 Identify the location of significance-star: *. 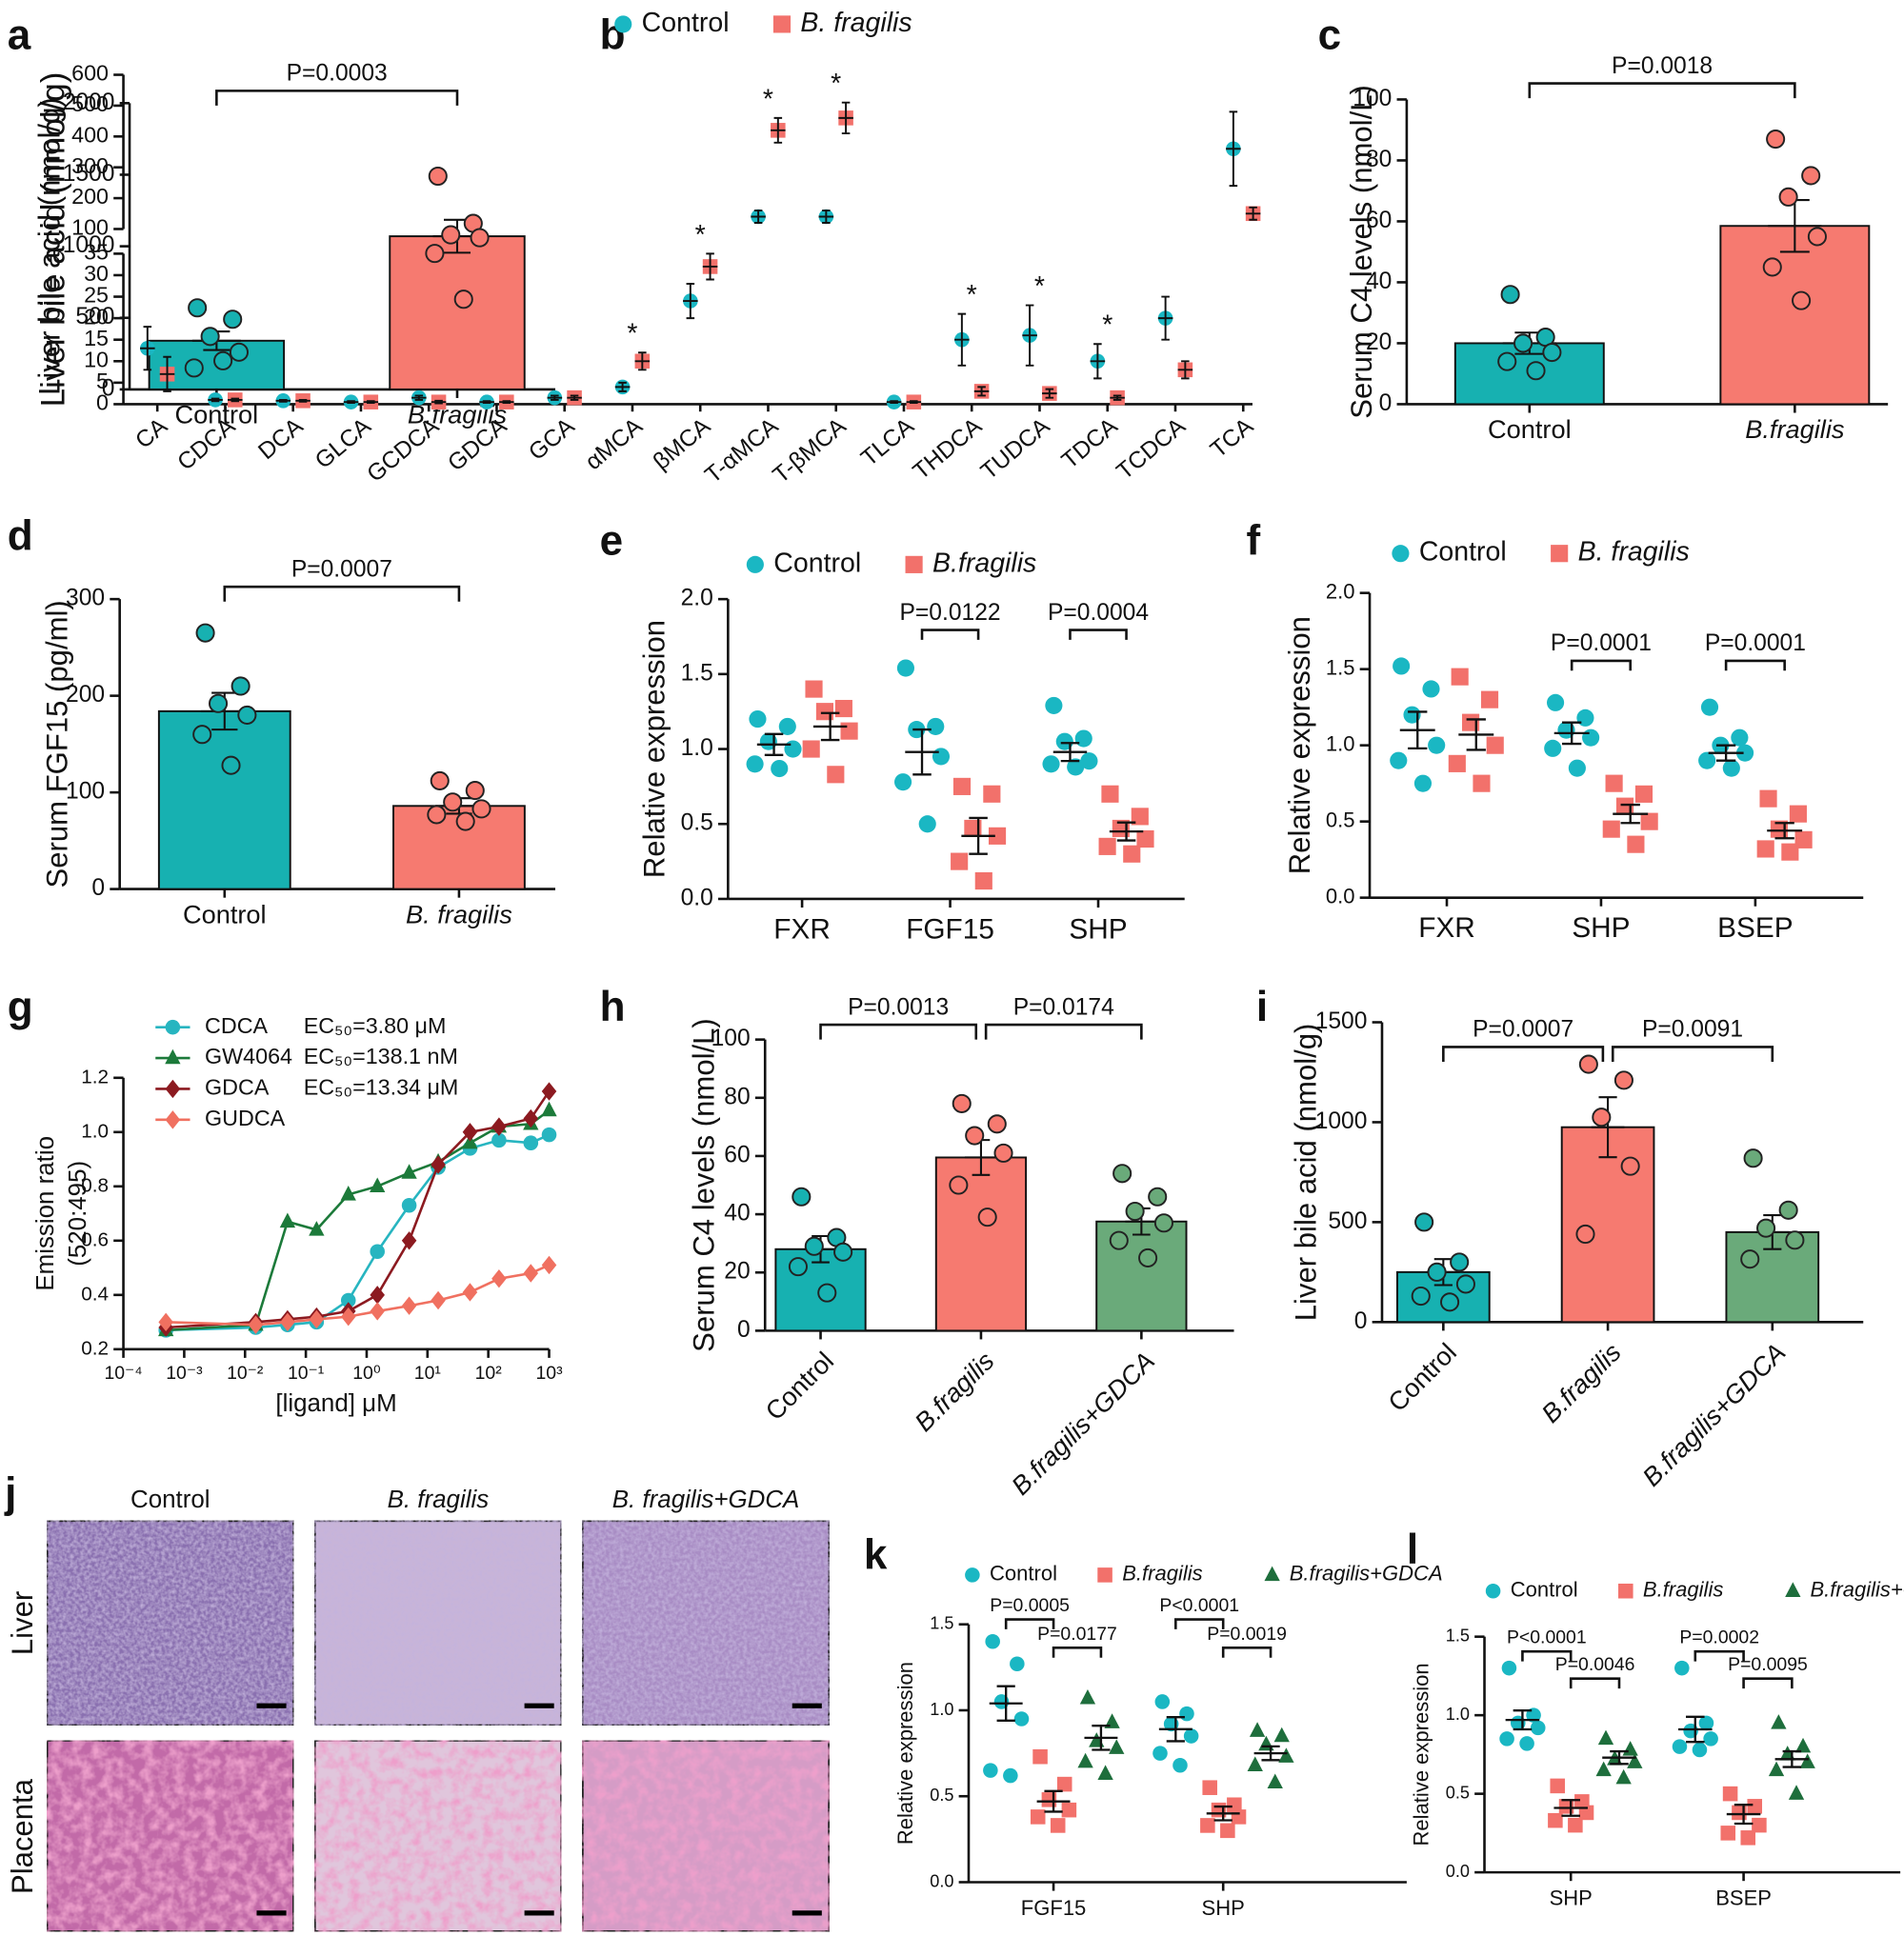
(632, 334).